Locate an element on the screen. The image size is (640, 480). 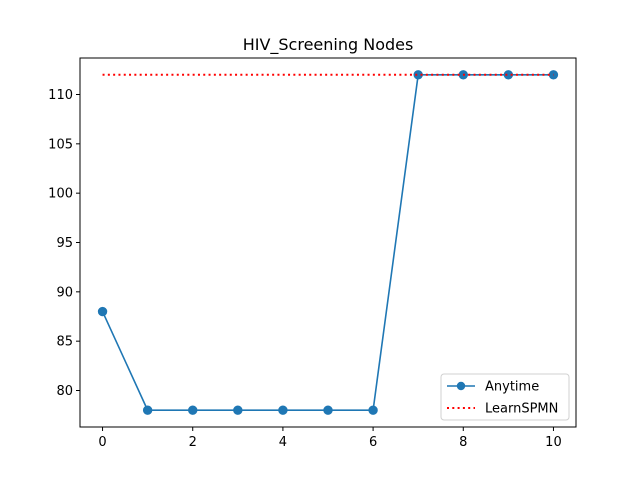
y-tick-label: 95 is located at coordinates (64, 243).